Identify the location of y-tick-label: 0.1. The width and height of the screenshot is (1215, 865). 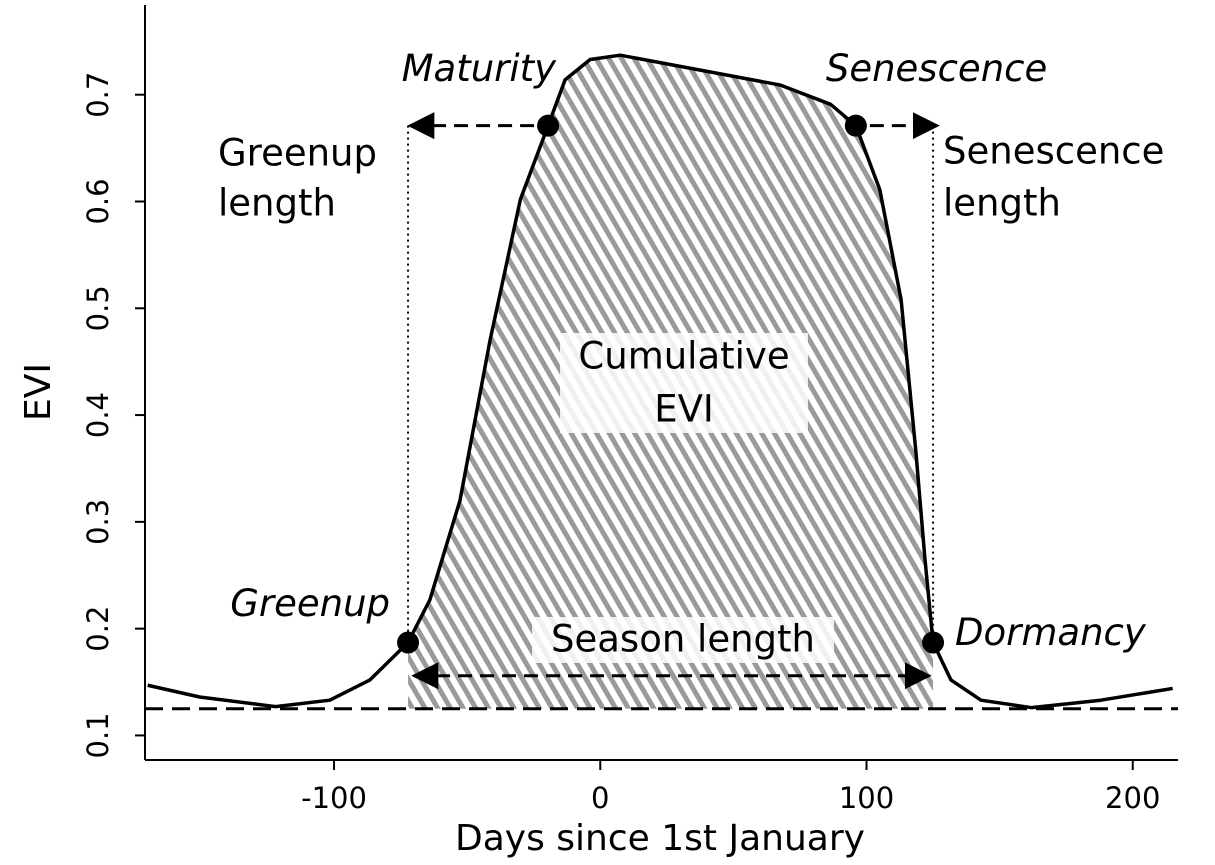
(98, 735).